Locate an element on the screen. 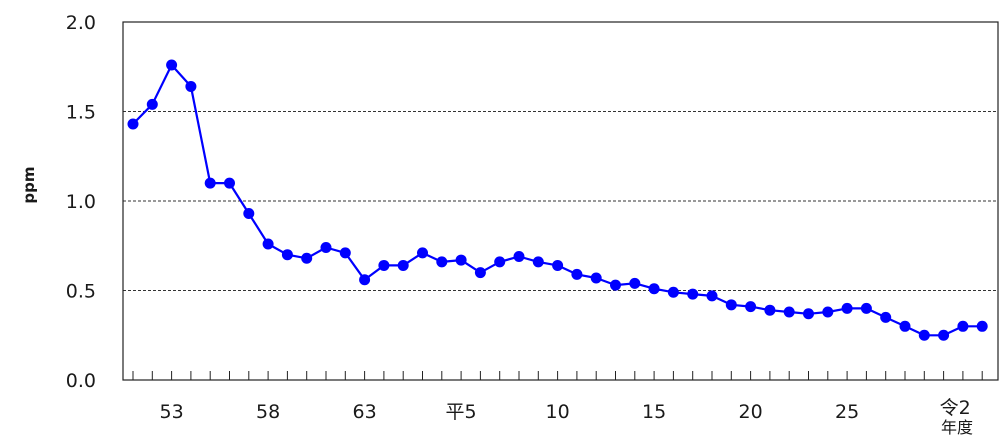 The height and width of the screenshot is (439, 1008). x-tick-label: 63 is located at coordinates (365, 412).